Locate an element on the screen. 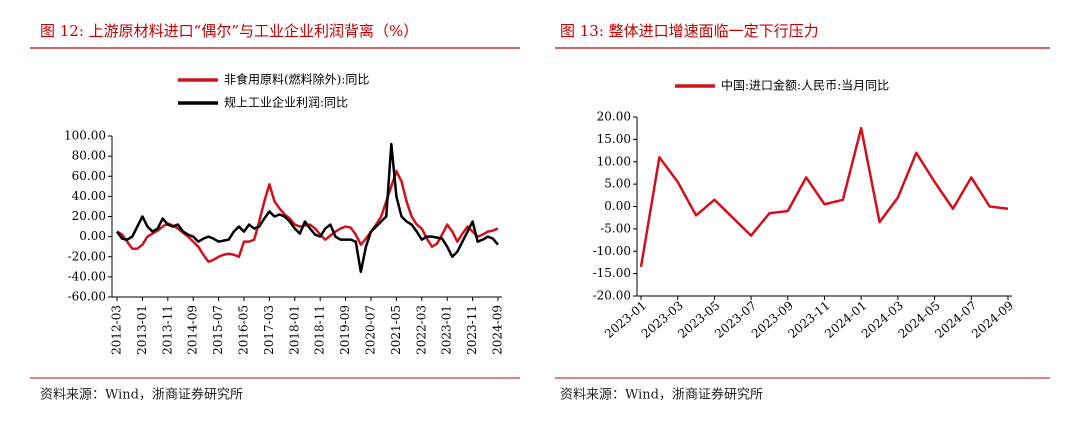 The width and height of the screenshot is (1080, 432). x-tick-label: 2023-01 is located at coordinates (447, 330).